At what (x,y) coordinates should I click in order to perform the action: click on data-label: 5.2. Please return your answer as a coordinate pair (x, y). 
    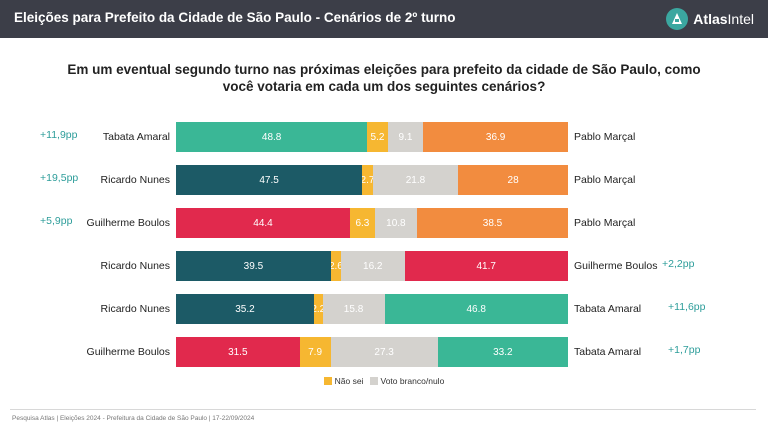
    Looking at the image, I should click on (377, 137).